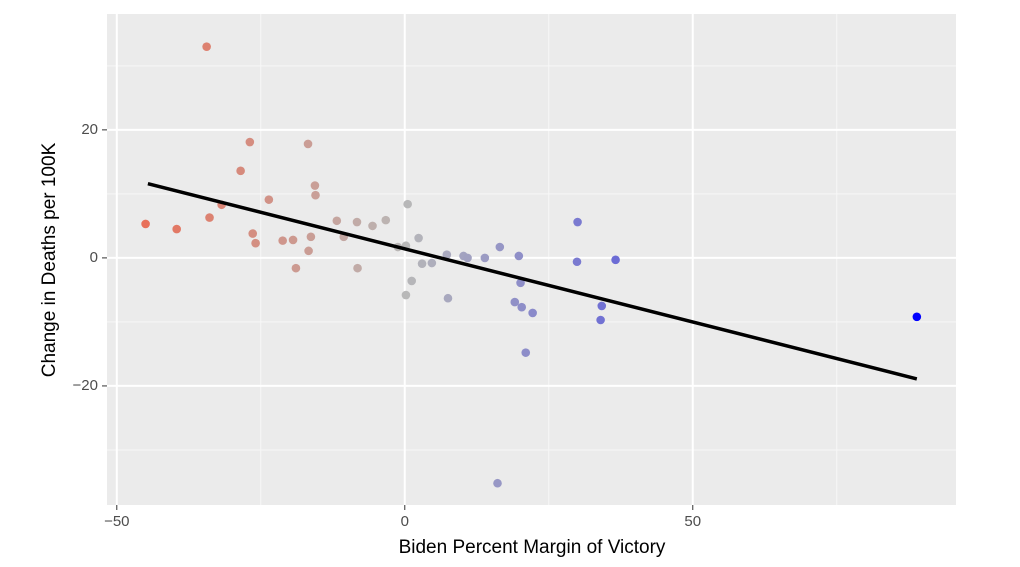 The width and height of the screenshot is (1020, 567). Describe the element at coordinates (49, 259) in the screenshot. I see `y-axis-label: Change in Deaths per 100K` at that location.